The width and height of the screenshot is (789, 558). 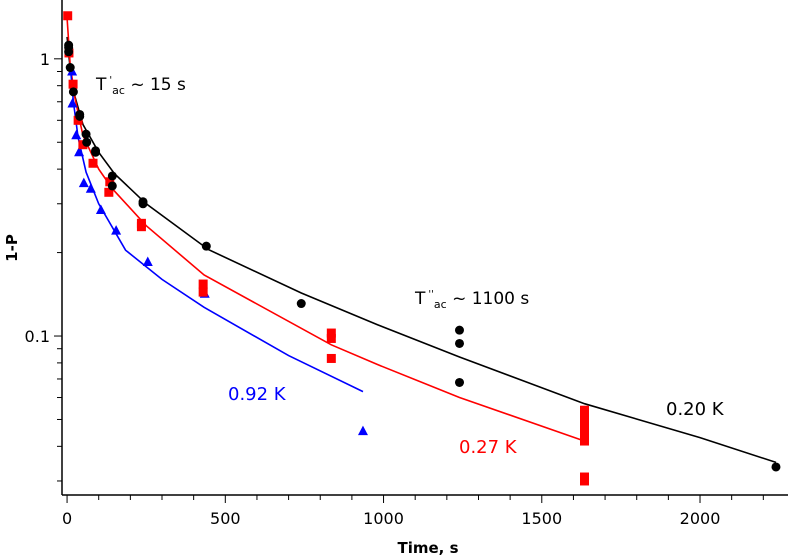 I want to click on y-tick-label: 1, so click(x=45, y=59).